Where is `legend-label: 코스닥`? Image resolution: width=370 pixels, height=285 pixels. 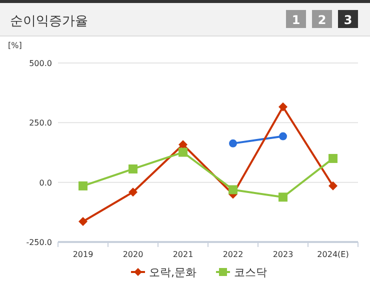
legend-label: 코스닥 is located at coordinates (250, 272).